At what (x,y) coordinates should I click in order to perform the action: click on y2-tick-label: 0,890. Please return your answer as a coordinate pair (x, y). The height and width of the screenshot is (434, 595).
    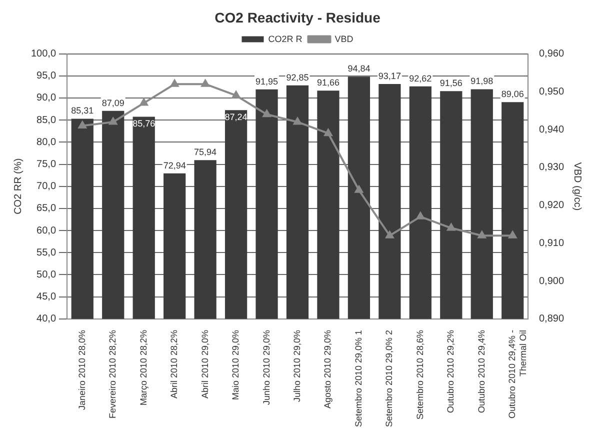
    Looking at the image, I should click on (551, 319).